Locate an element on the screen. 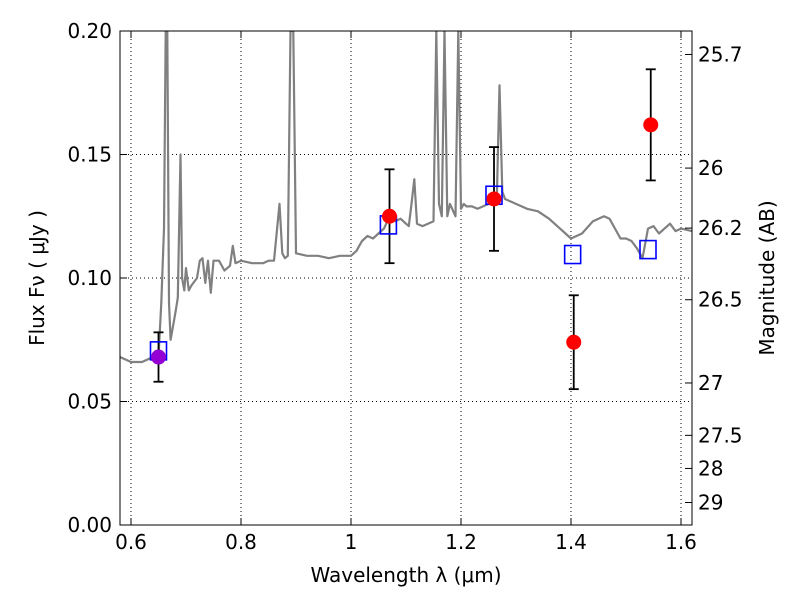 The width and height of the screenshot is (800, 600). x-tick-label: 1.4 is located at coordinates (571, 542).